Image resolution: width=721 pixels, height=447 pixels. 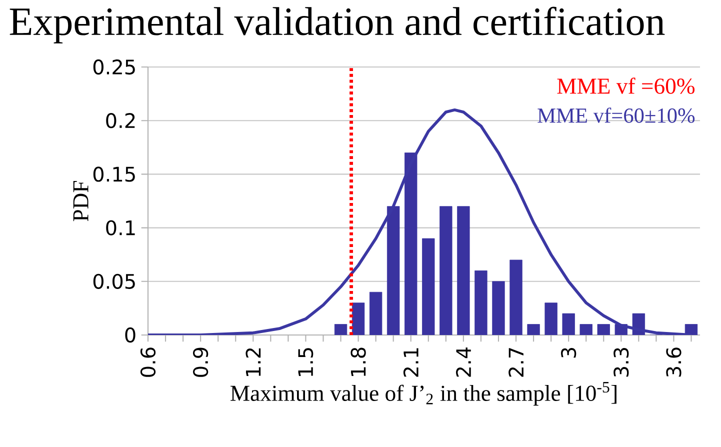 I want to click on chart-title: Experimental validation and certification, so click(x=337, y=25).